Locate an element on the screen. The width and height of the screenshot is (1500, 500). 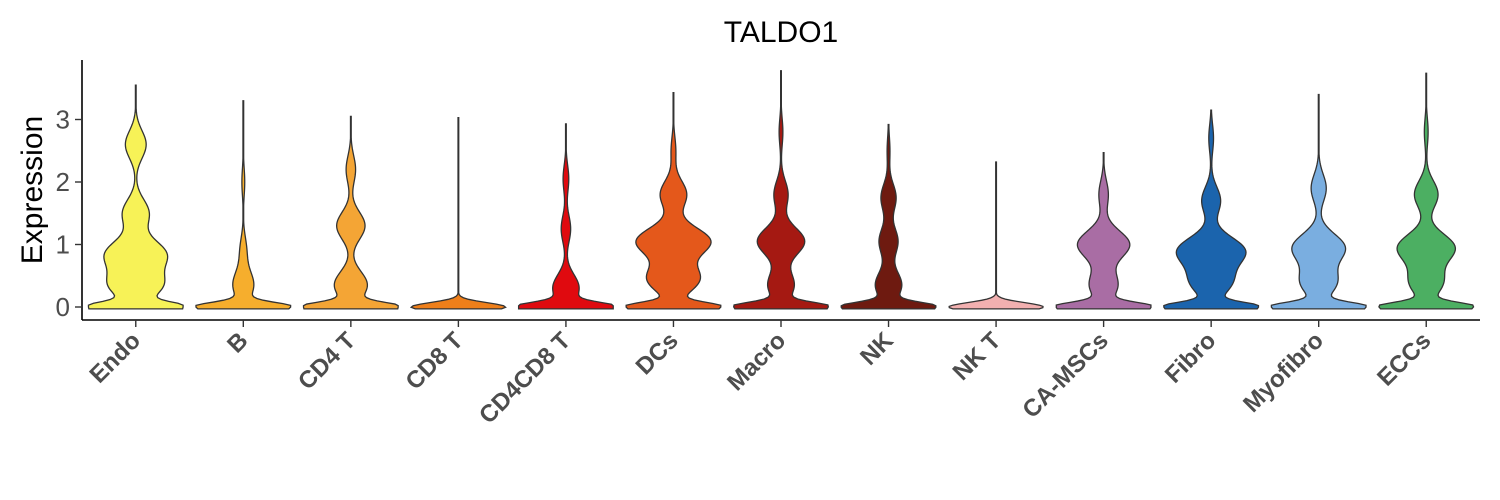
violin-eccs is located at coordinates (1426, 191).